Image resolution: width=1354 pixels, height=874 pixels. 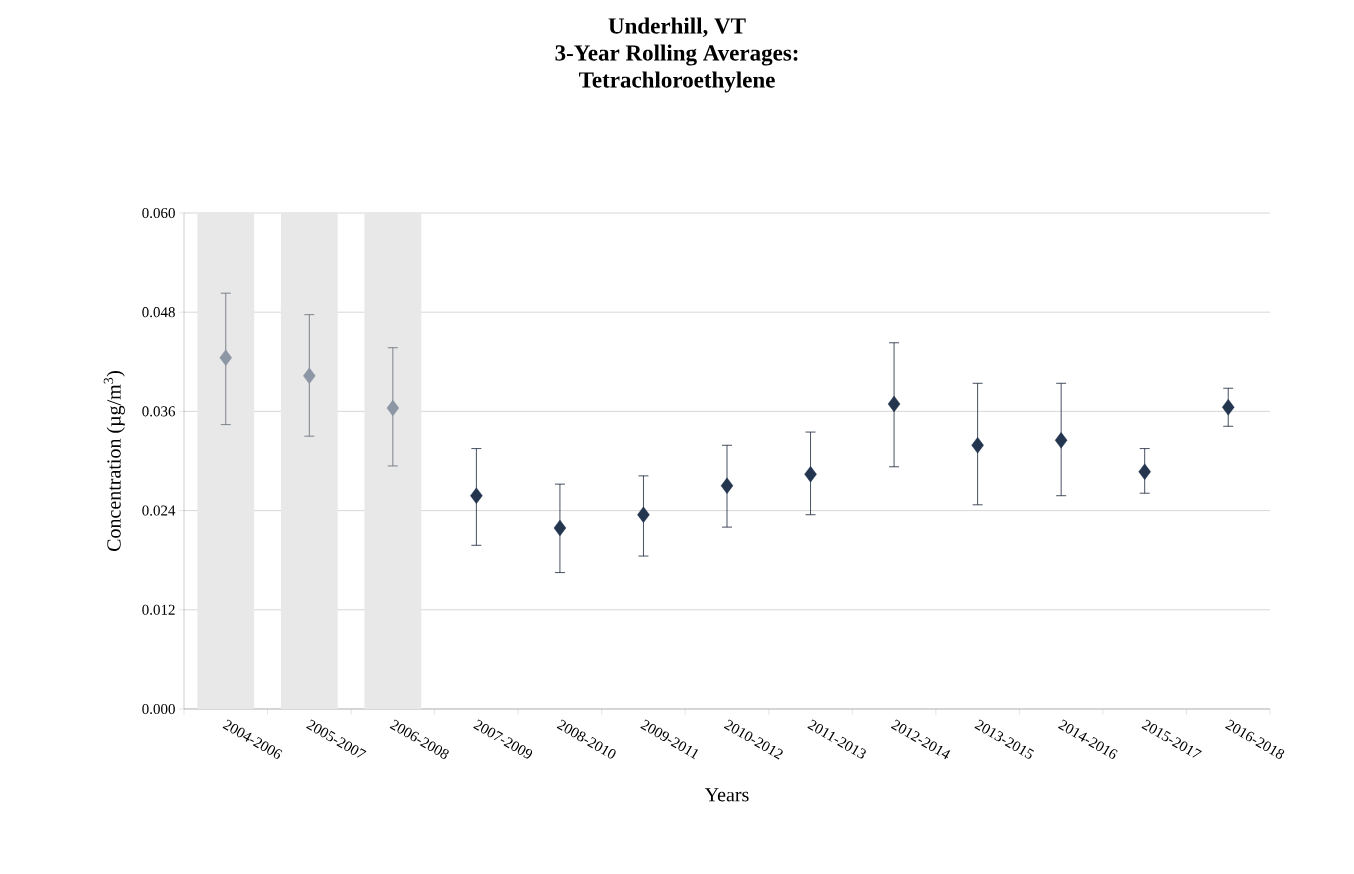 What do you see at coordinates (158, 213) in the screenshot?
I see `y-tick-label: 0.060` at bounding box center [158, 213].